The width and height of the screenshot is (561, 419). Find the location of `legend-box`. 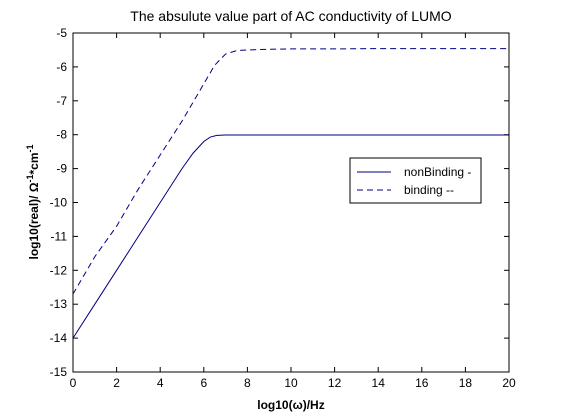

legend-box is located at coordinates (415, 180).